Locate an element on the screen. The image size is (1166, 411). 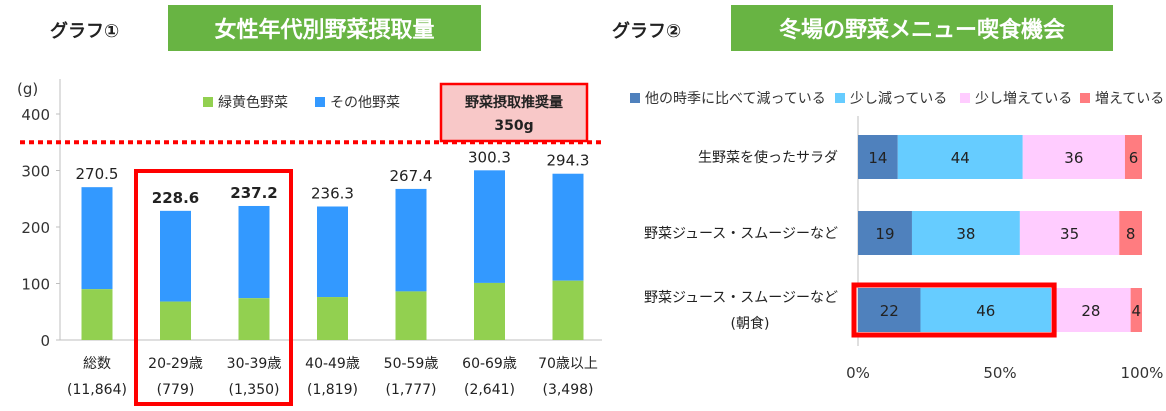
y-tick-label: 0 is located at coordinates (45, 341).